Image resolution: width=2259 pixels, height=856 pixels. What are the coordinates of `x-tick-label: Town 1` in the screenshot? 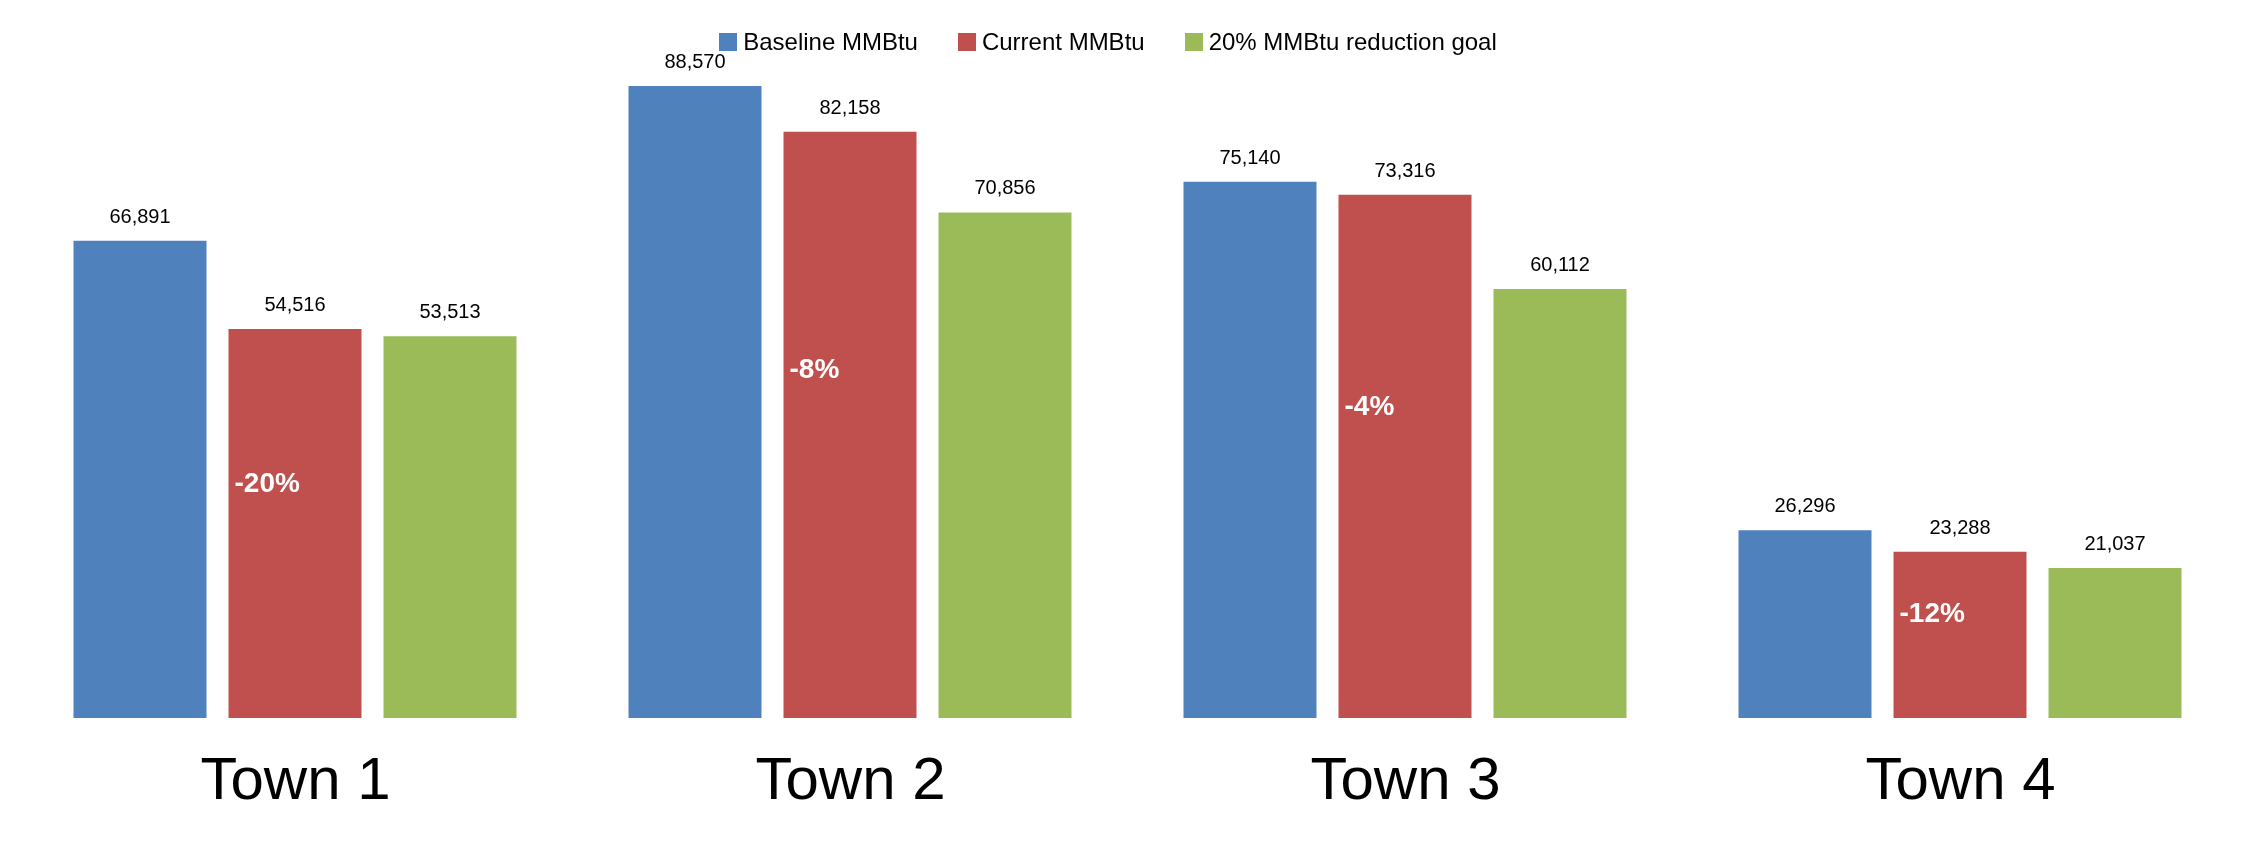 It's located at (295, 778).